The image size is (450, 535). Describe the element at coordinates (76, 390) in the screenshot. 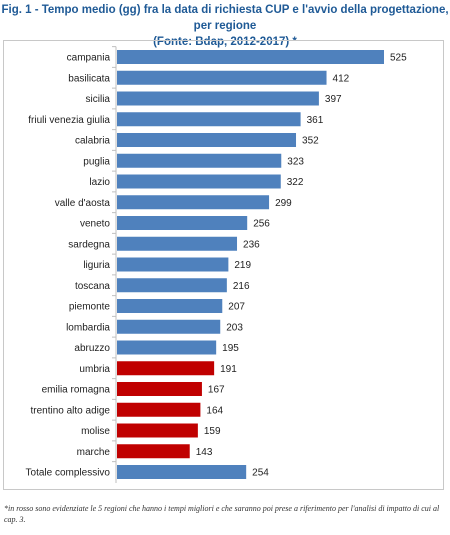

I see `category-label: emilia romagna` at that location.